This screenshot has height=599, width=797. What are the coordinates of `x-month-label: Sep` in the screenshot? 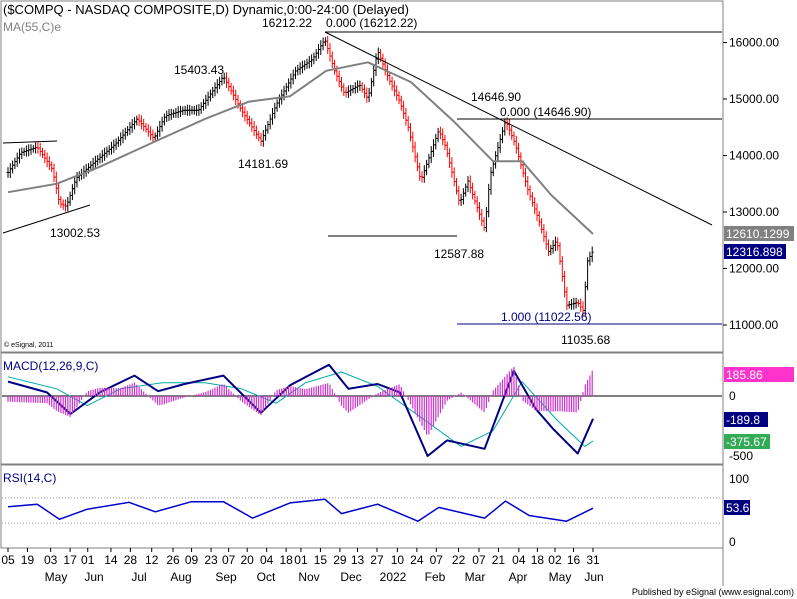 It's located at (226, 577).